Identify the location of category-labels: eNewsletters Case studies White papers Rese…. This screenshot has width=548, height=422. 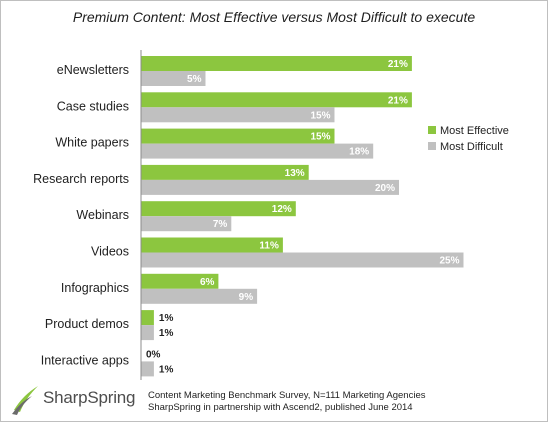
(81, 215).